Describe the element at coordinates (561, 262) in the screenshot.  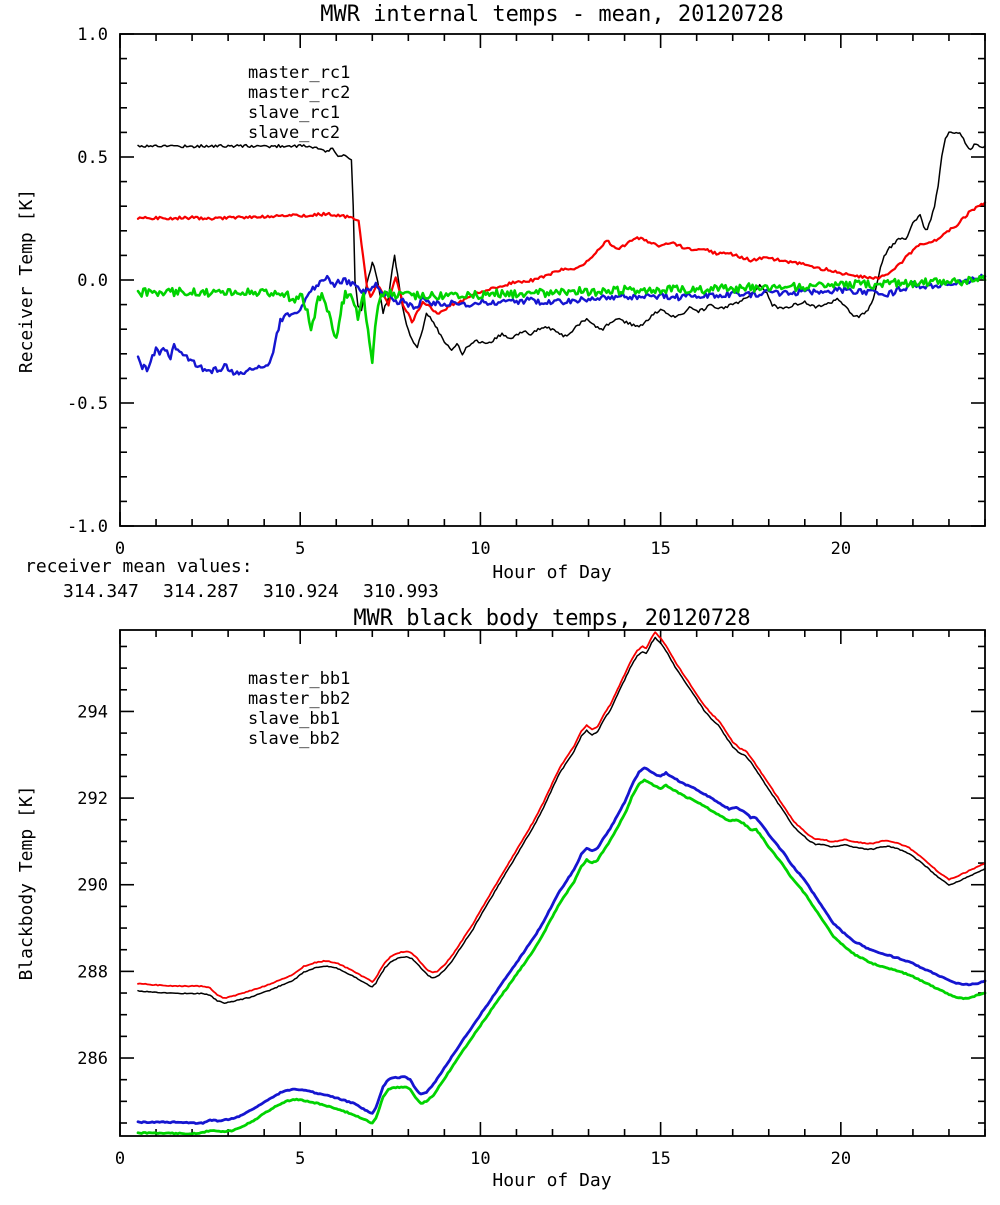
I see `series-master_rc2-line` at that location.